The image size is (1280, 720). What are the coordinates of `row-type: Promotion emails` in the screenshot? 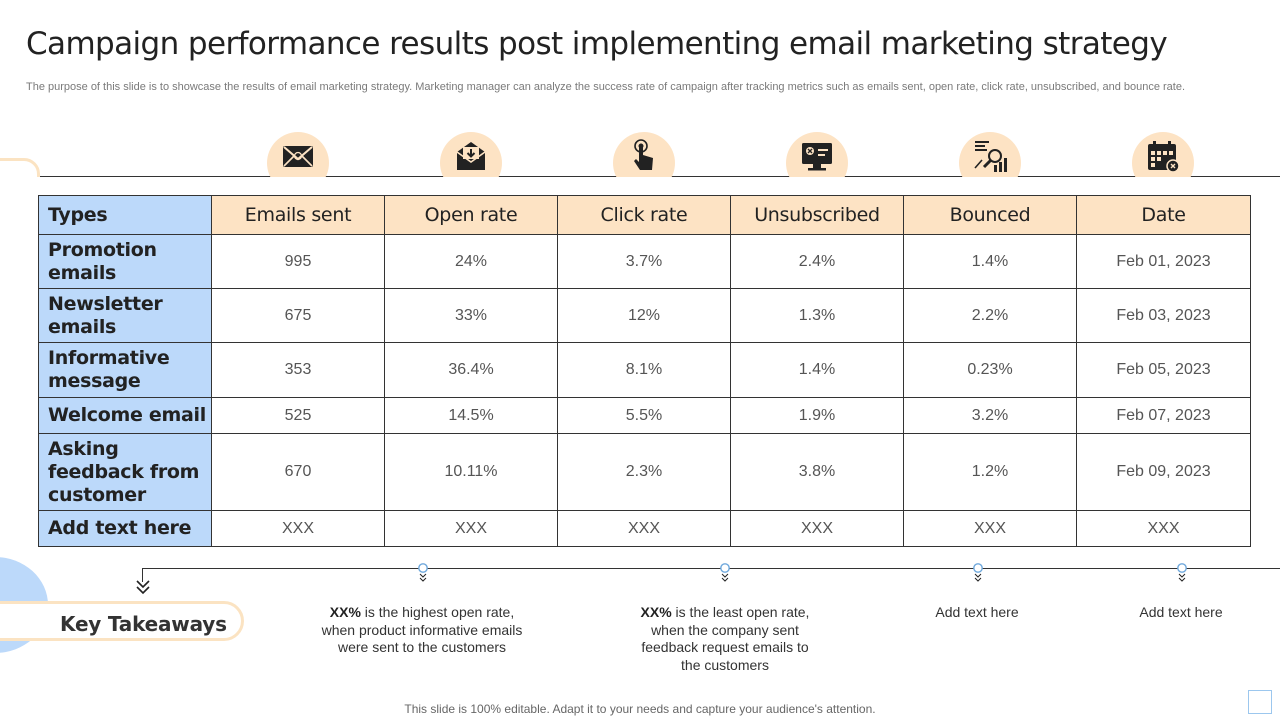 It's located at (125, 261).